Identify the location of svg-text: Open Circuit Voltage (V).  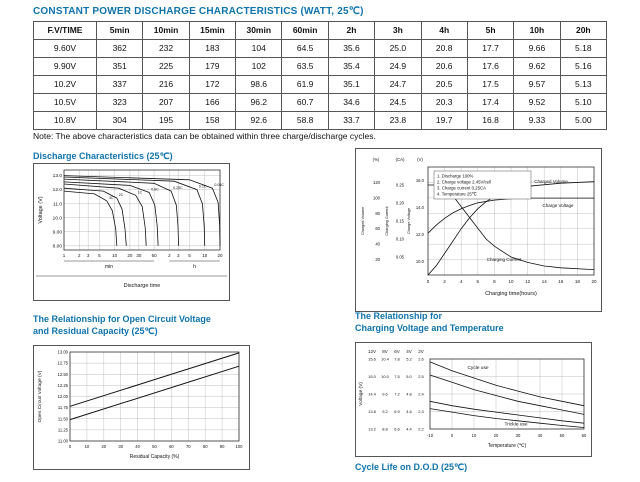
(40, 396).